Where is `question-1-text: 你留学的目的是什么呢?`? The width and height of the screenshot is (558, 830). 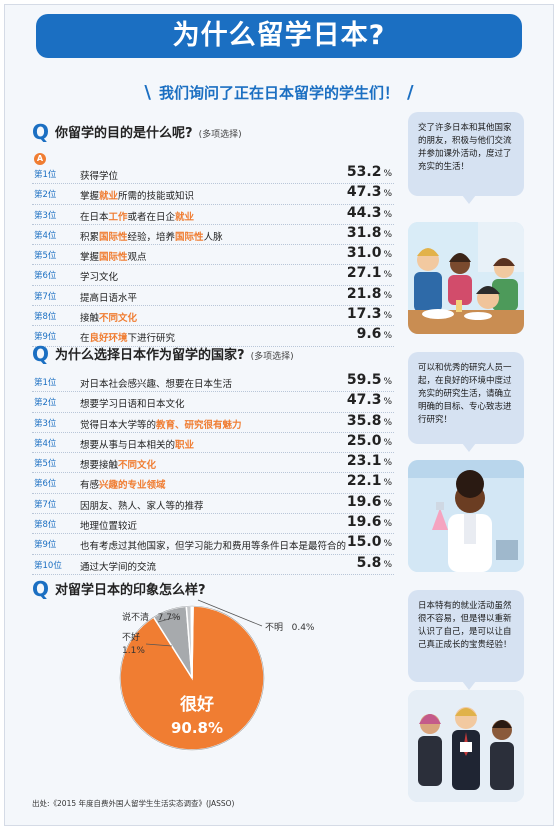
question-1-text: 你留学的目的是什么呢? is located at coordinates (124, 133).